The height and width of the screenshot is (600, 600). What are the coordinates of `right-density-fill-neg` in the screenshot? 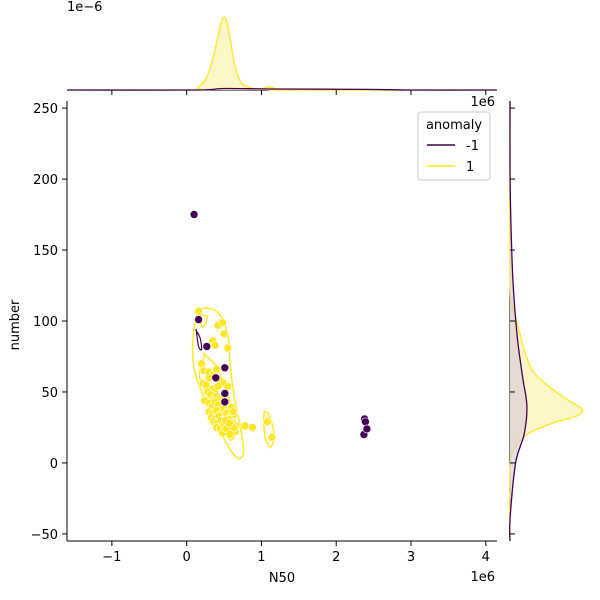 It's located at (518, 321).